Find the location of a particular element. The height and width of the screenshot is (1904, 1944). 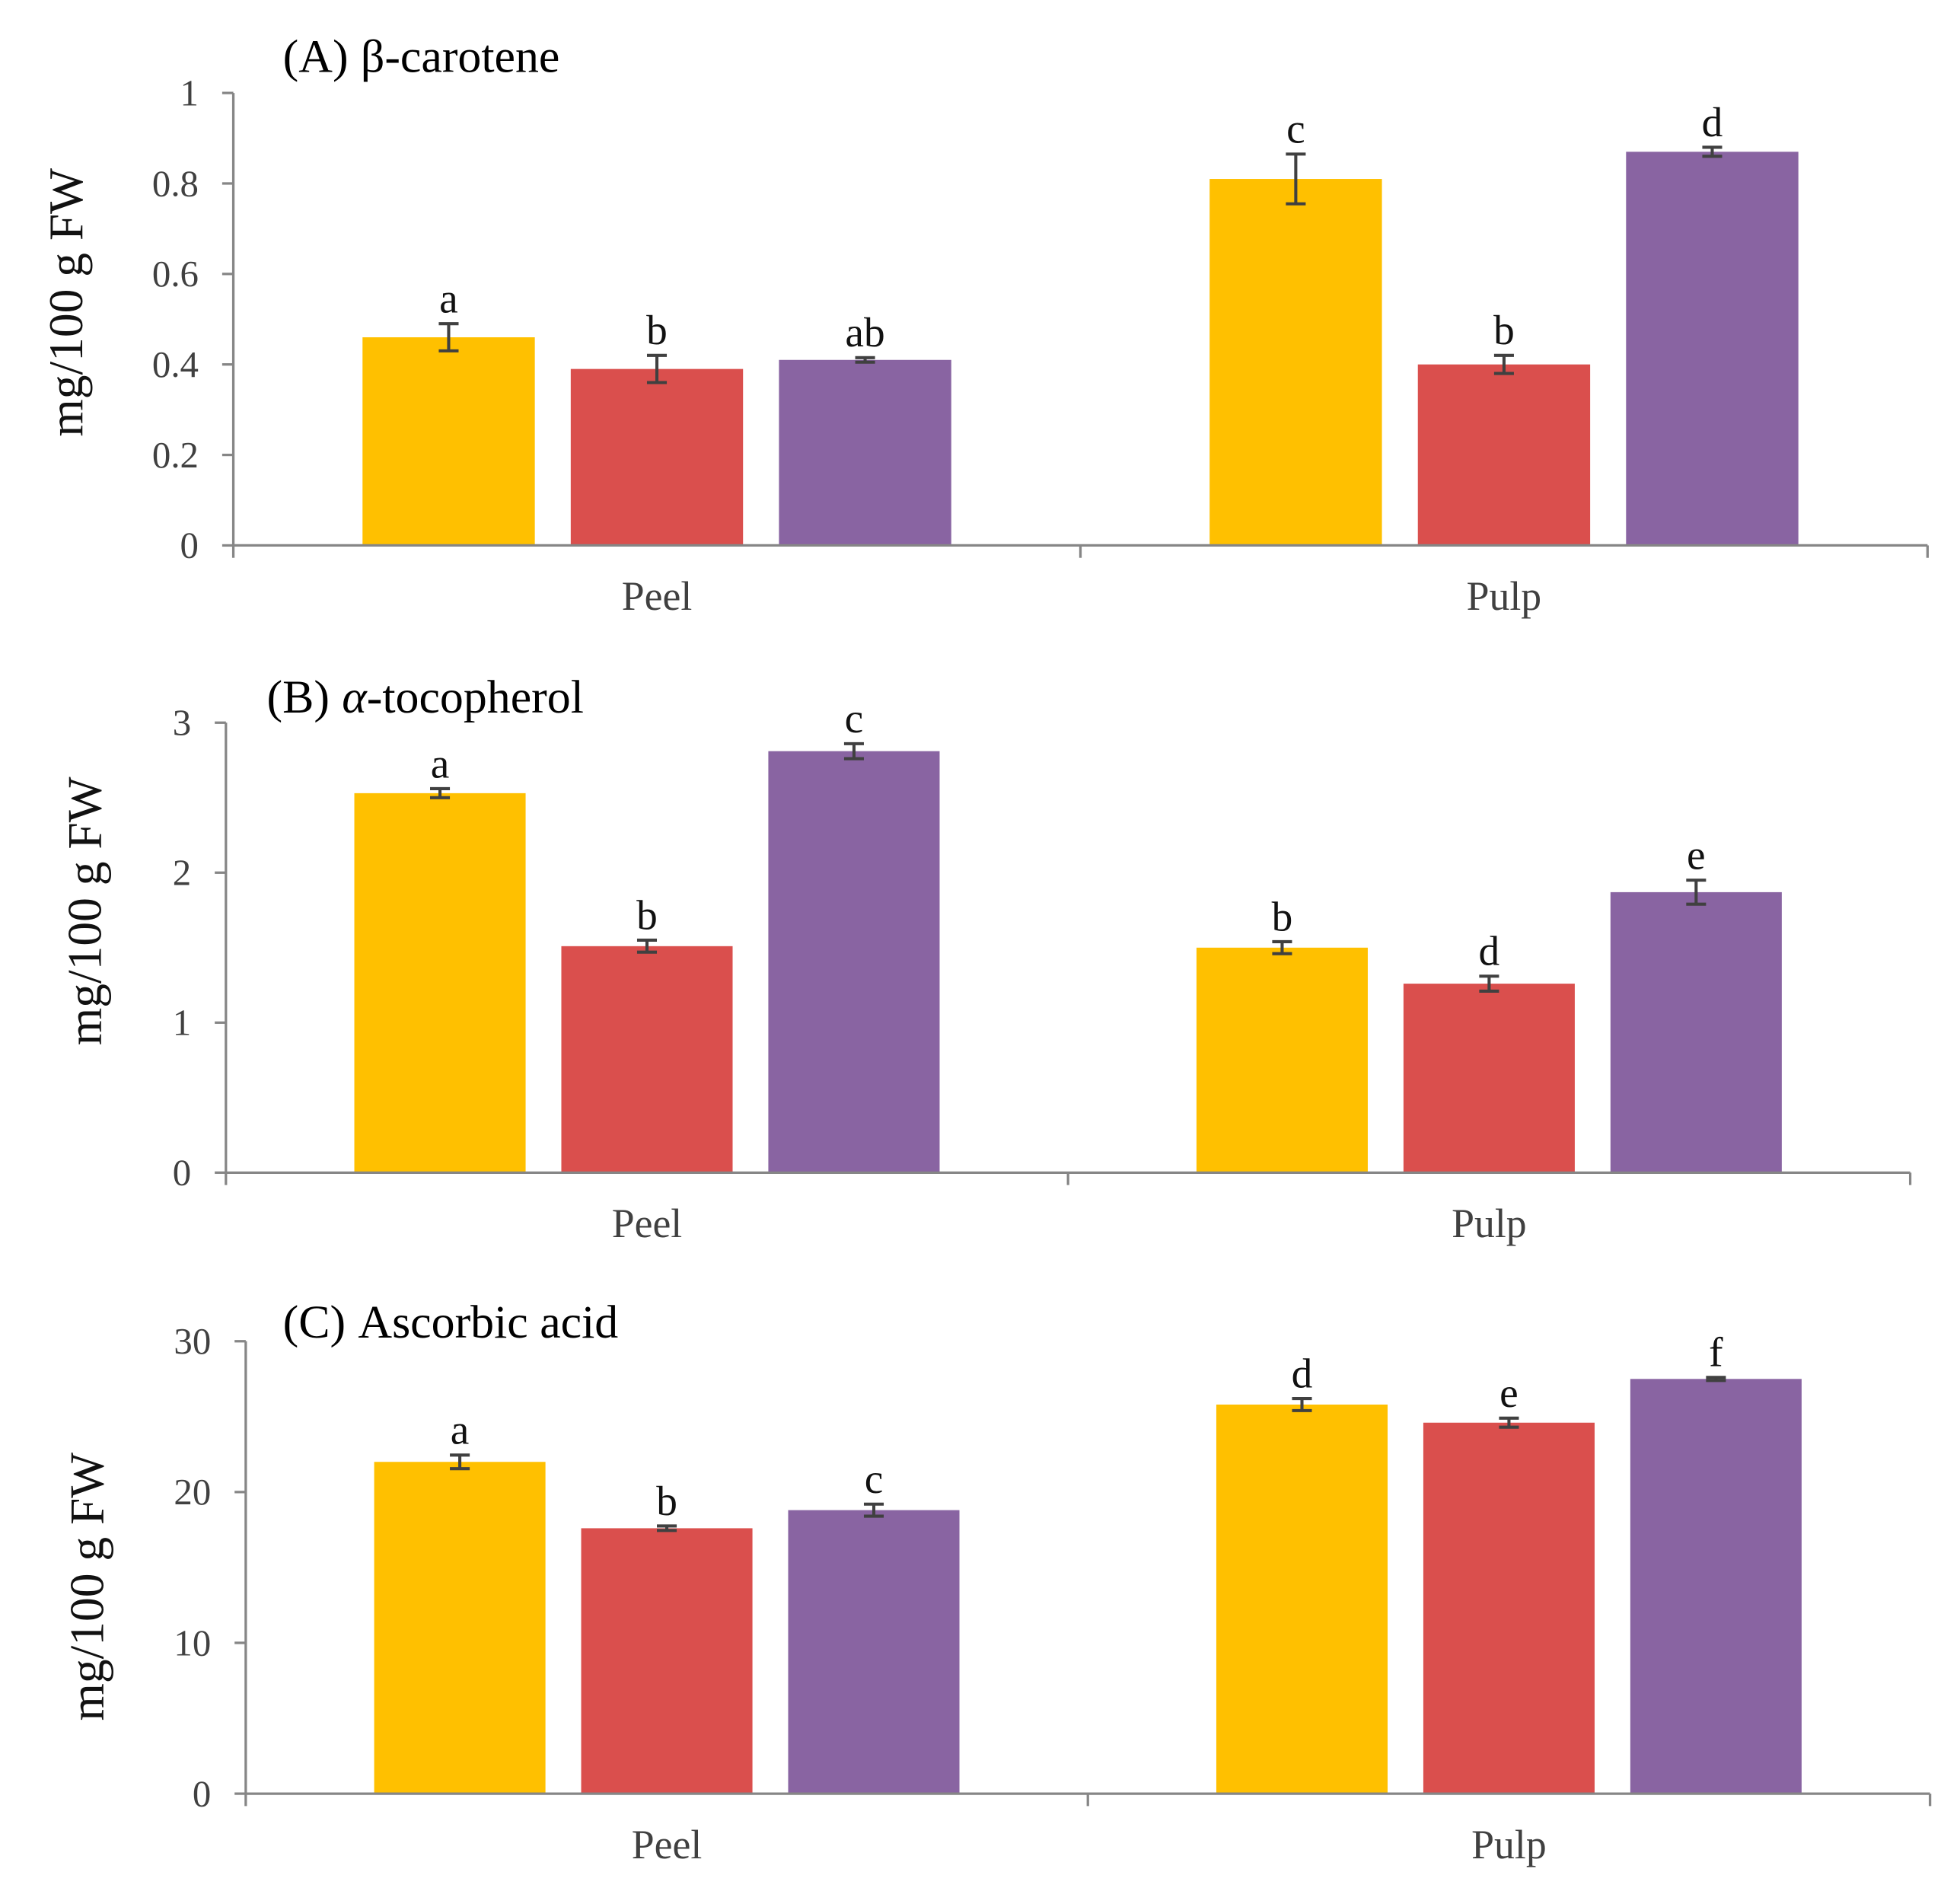

chart-a-significance-letter-2-1: c is located at coordinates (1295, 129).